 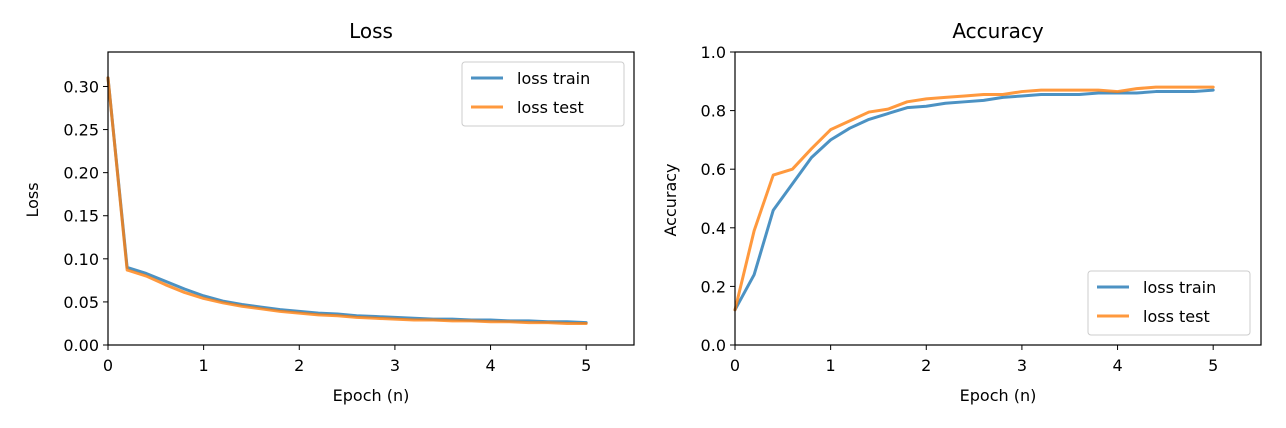 I want to click on chart-title: Loss, so click(x=371, y=31).